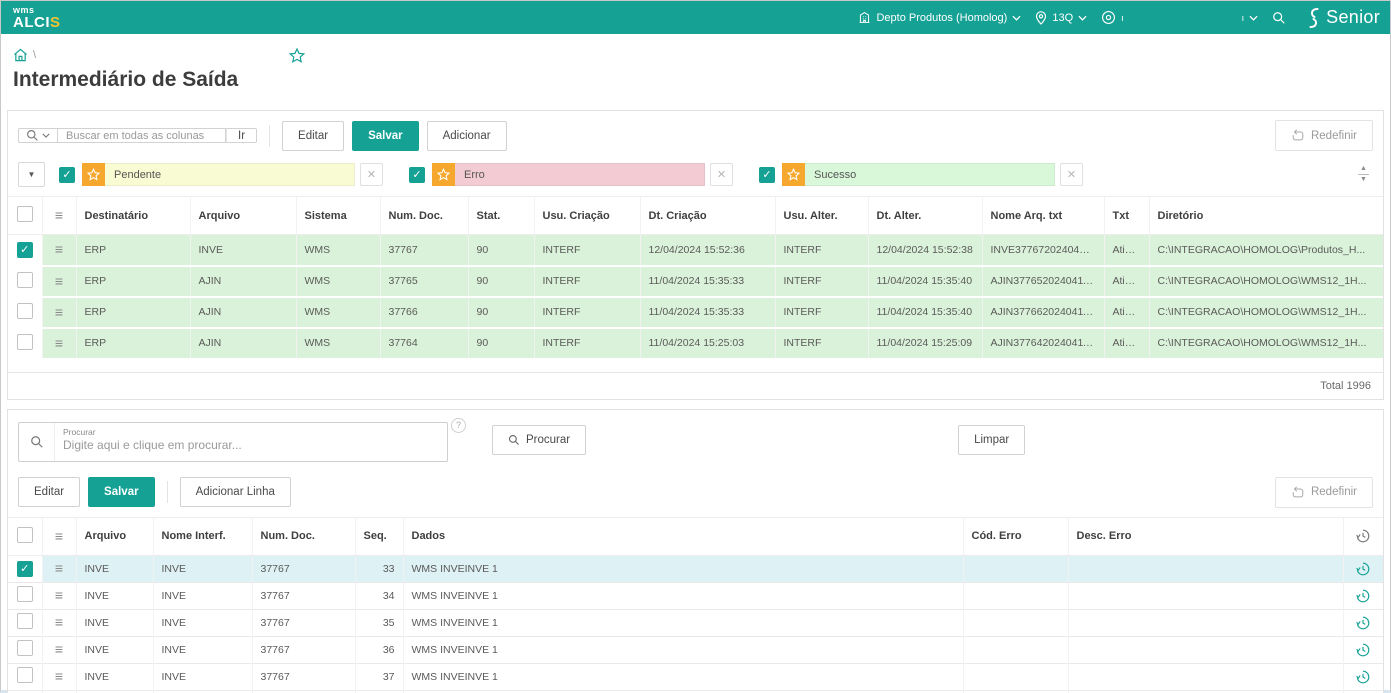 This screenshot has width=1391, height=693. I want to click on filter-dropdown-button: ▼, so click(31, 174).